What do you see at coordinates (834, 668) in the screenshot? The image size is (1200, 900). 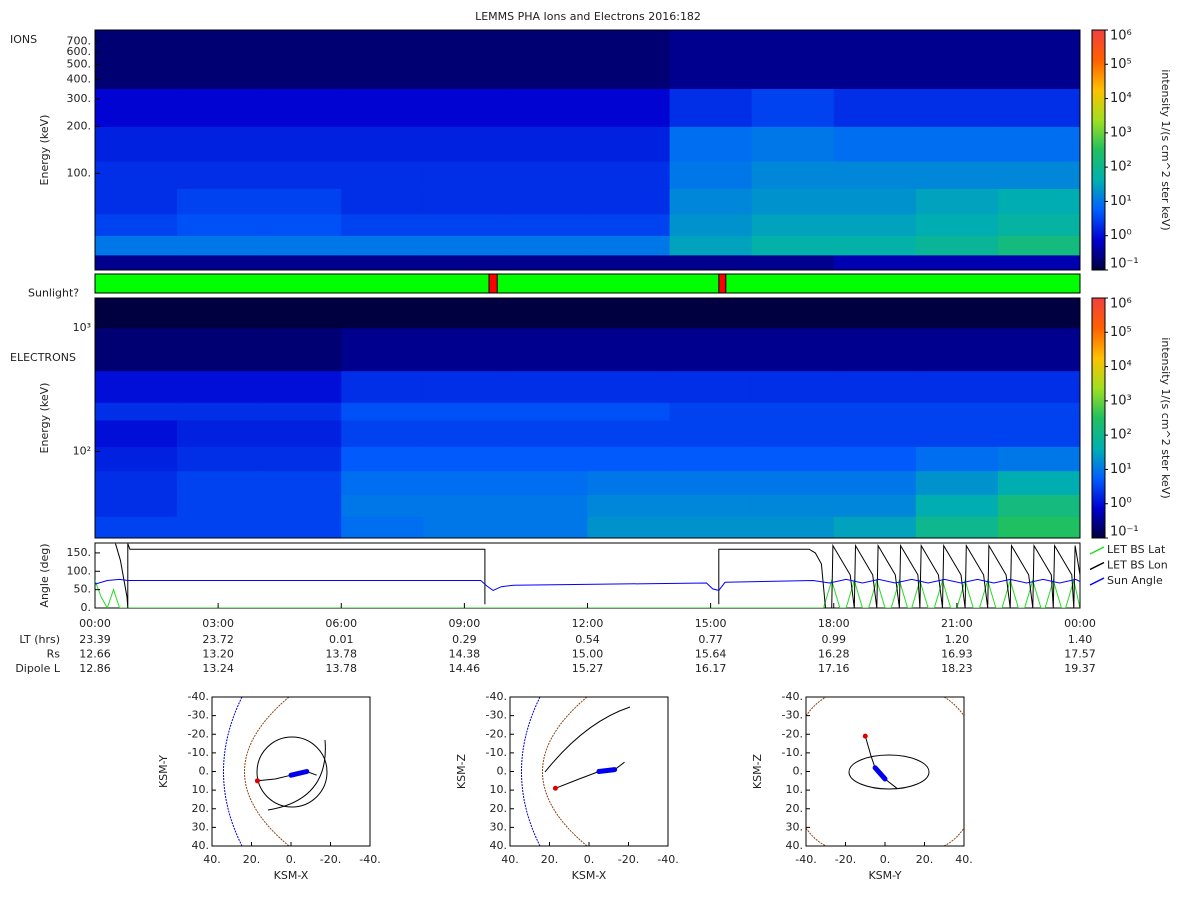 I see `ephemeris-value: 17.16` at bounding box center [834, 668].